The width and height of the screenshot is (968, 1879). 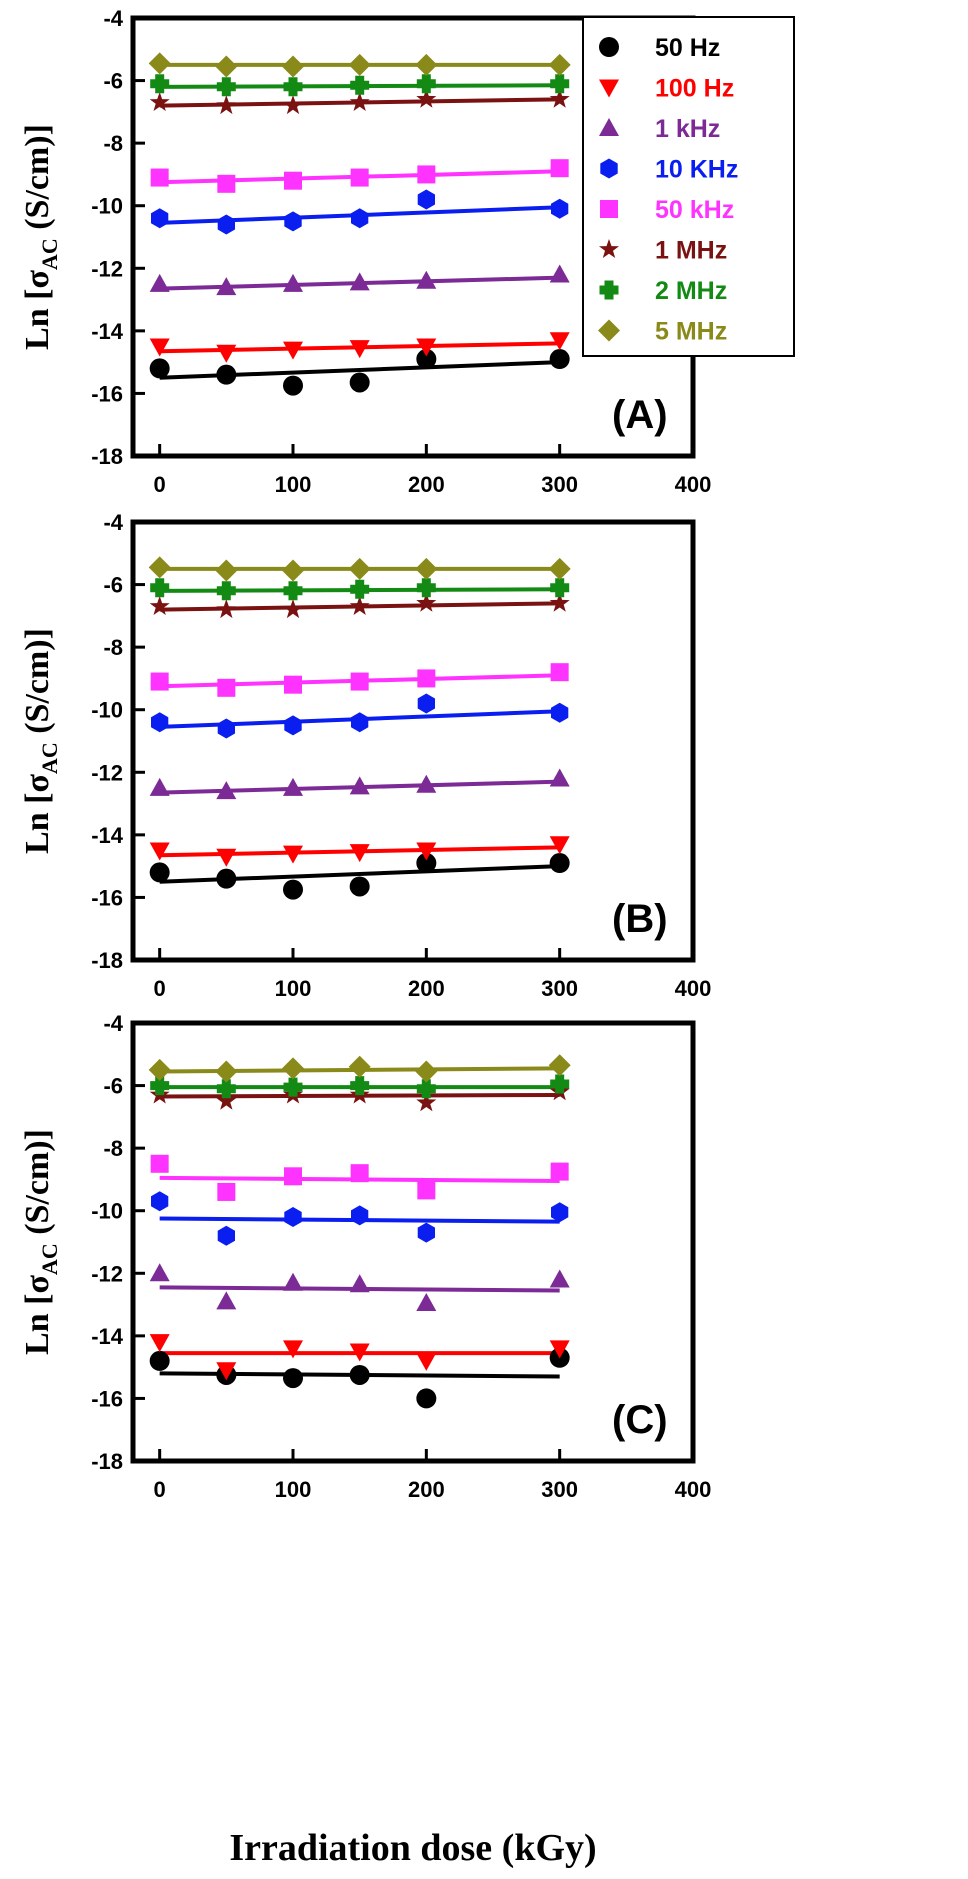 What do you see at coordinates (40, 1242) in the screenshot?
I see `y-axis-label: Ln [σAC (S/cm)]` at bounding box center [40, 1242].